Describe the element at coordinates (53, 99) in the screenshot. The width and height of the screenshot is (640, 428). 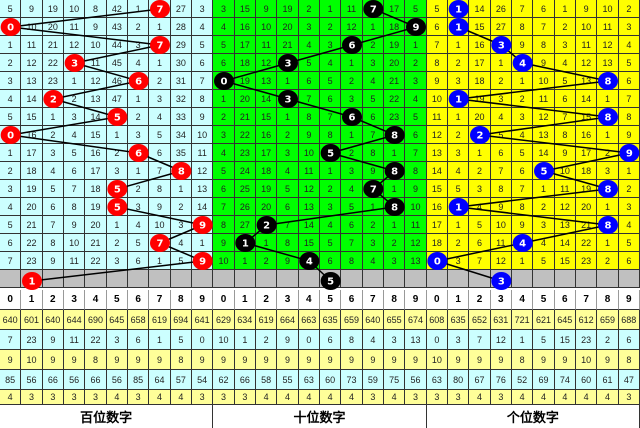
I see `ball-marker: 2` at that location.